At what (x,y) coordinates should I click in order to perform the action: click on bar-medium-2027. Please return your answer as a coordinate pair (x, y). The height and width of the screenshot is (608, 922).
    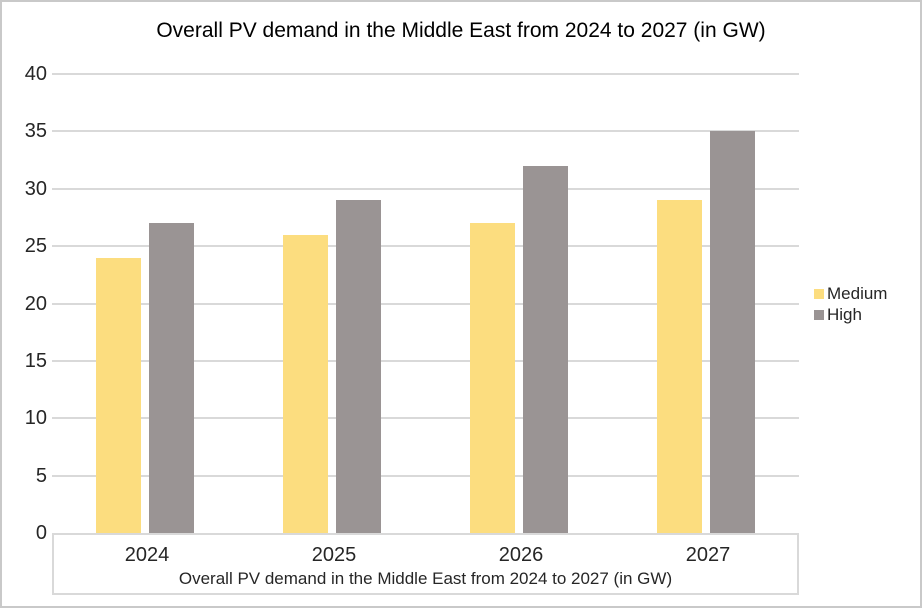
    Looking at the image, I should click on (679, 366).